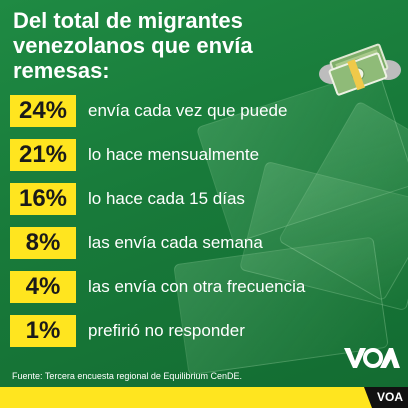 The image size is (408, 408). What do you see at coordinates (360, 69) in the screenshot?
I see `money-bills-icon` at bounding box center [360, 69].